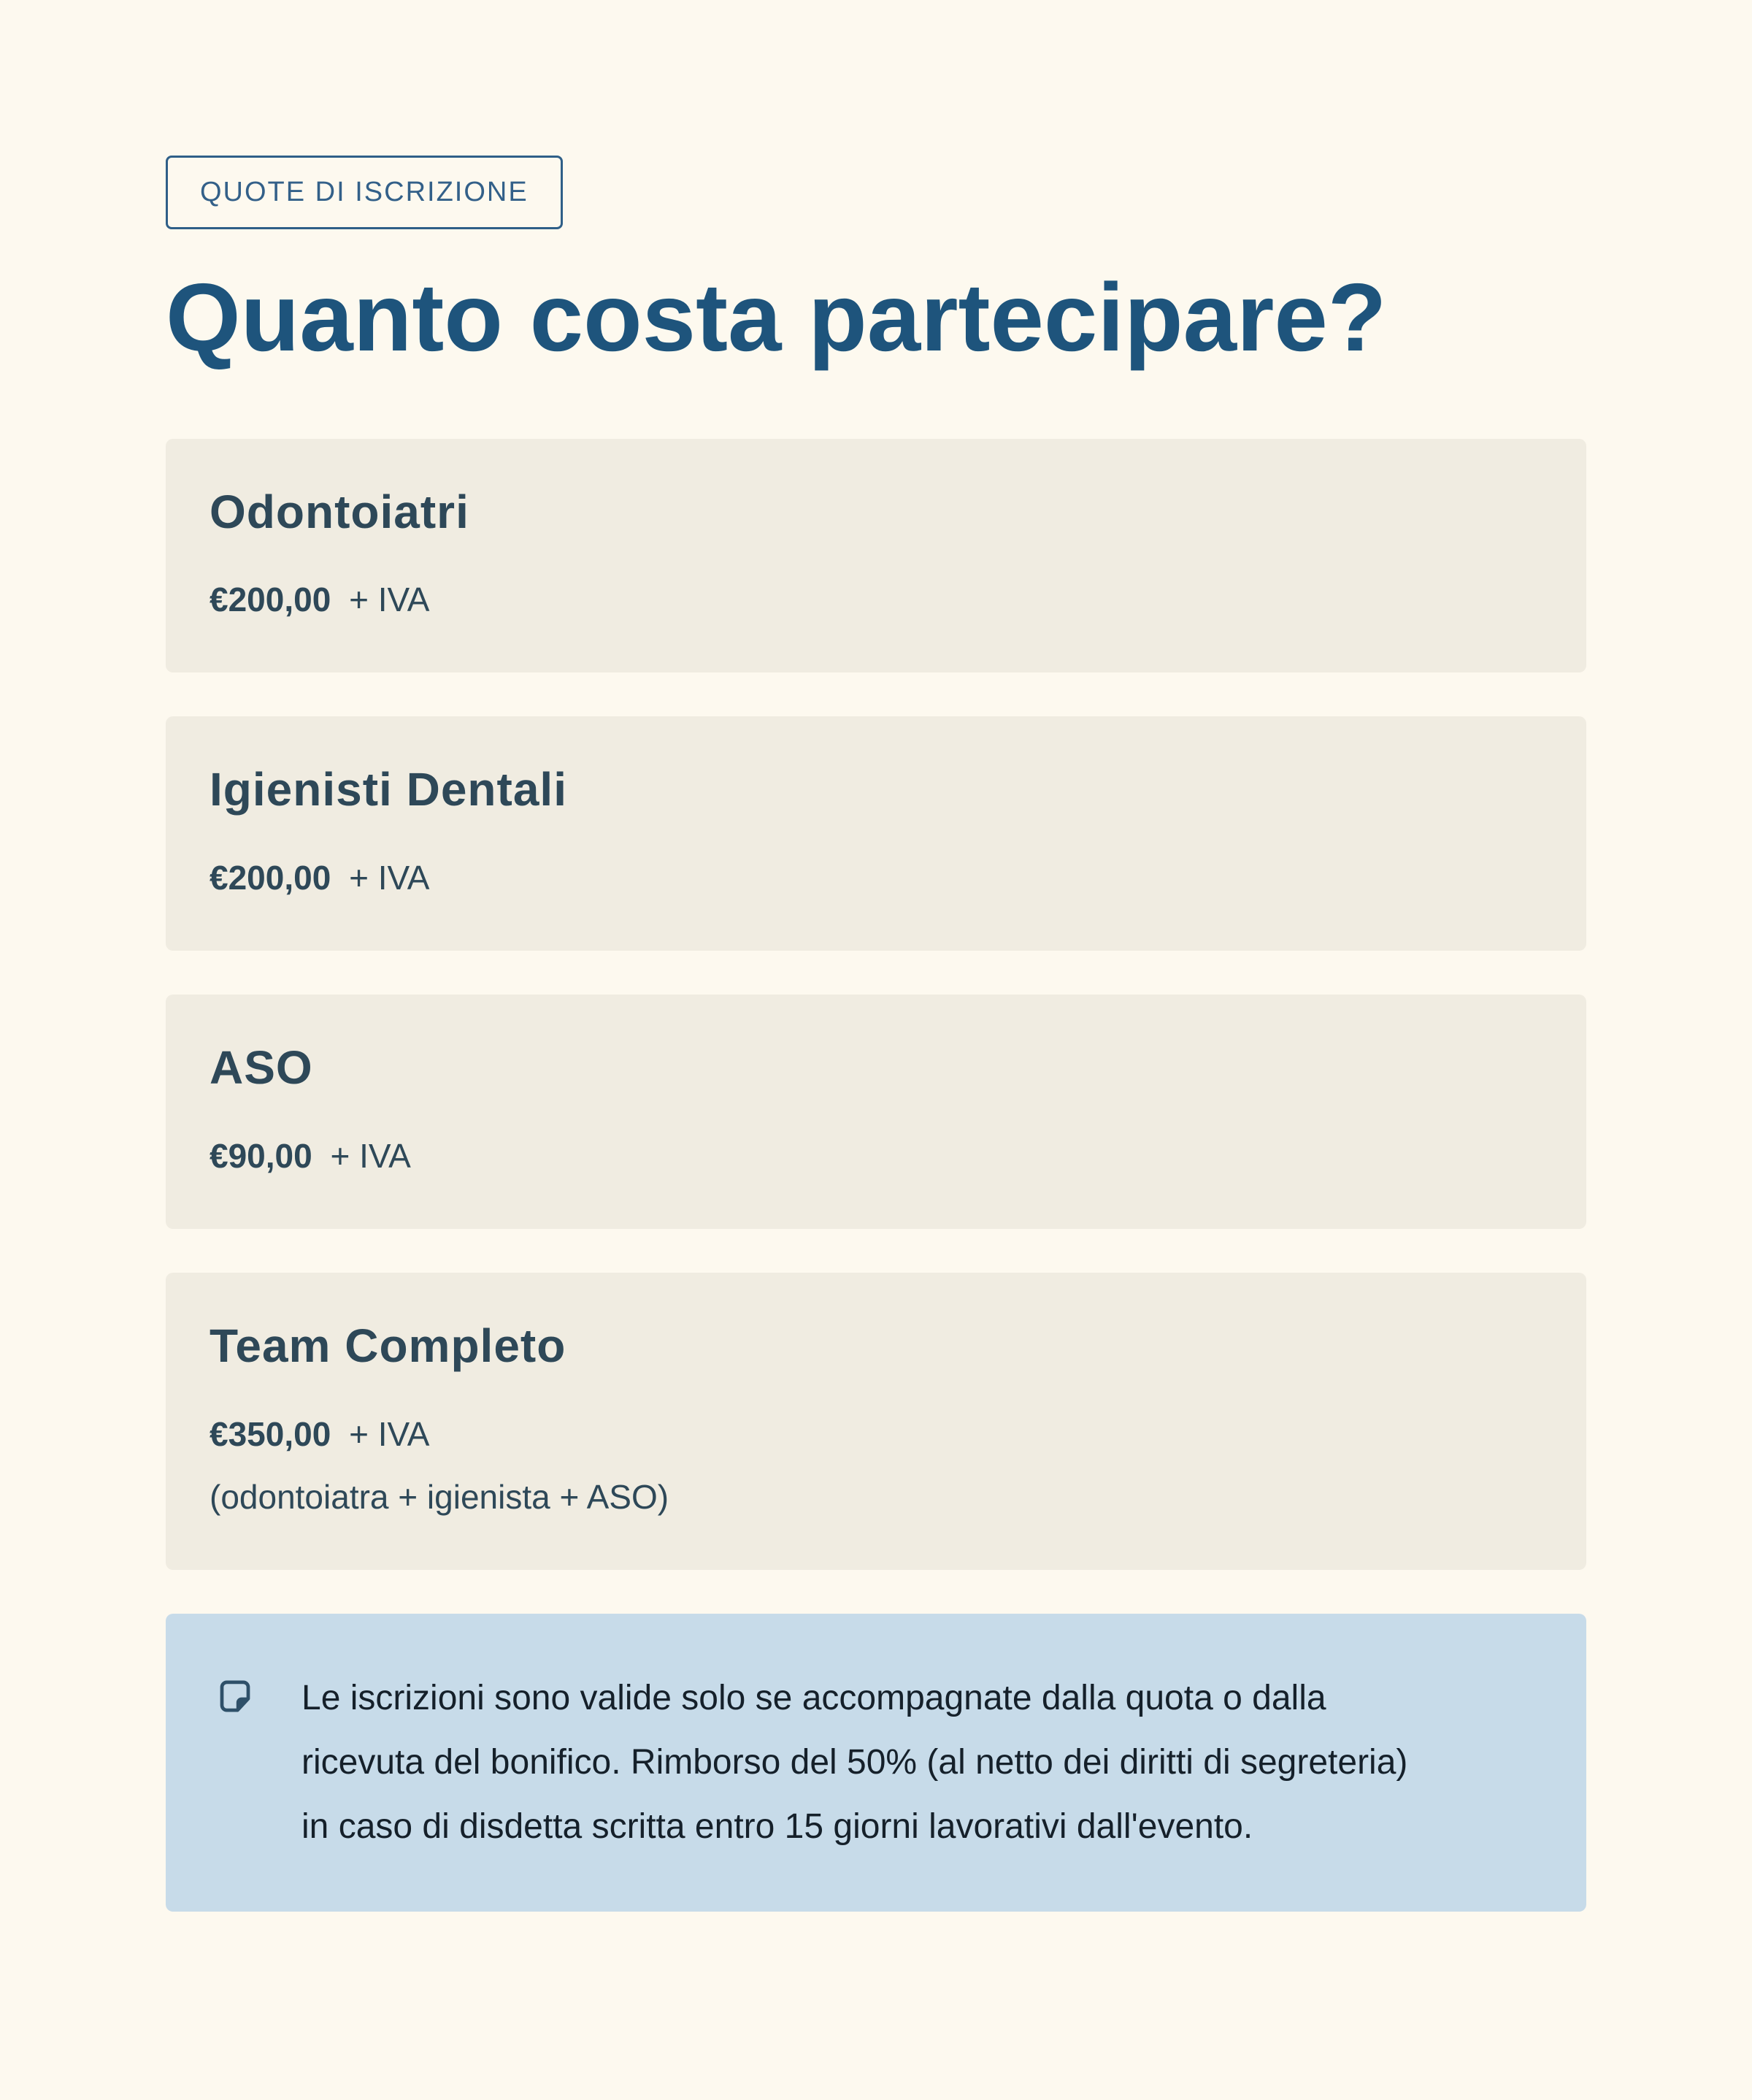 This screenshot has width=1752, height=2100. I want to click on sticky-note-icon, so click(235, 1698).